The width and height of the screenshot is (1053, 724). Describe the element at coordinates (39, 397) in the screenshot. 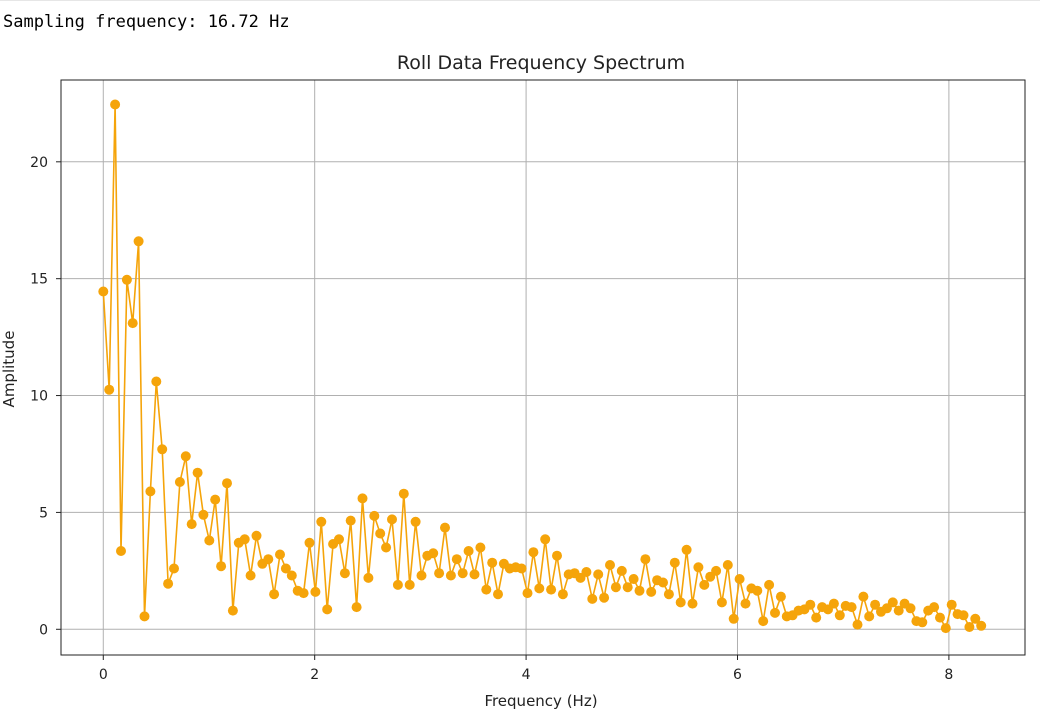

I see `y-tick-label: 10` at that location.